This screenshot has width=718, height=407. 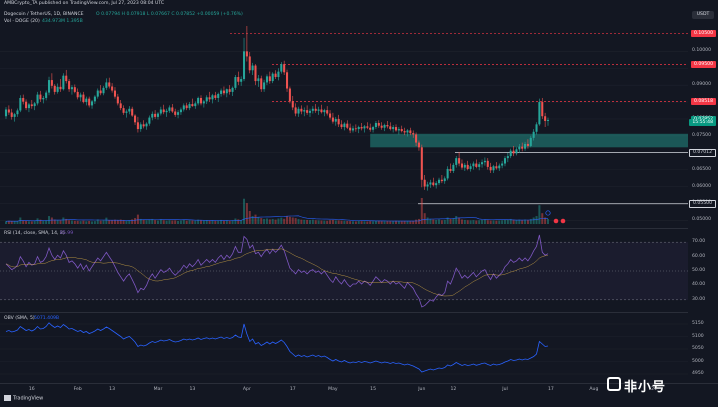 What do you see at coordinates (550, 389) in the screenshot?
I see `time-tick-label: 17` at bounding box center [550, 389].